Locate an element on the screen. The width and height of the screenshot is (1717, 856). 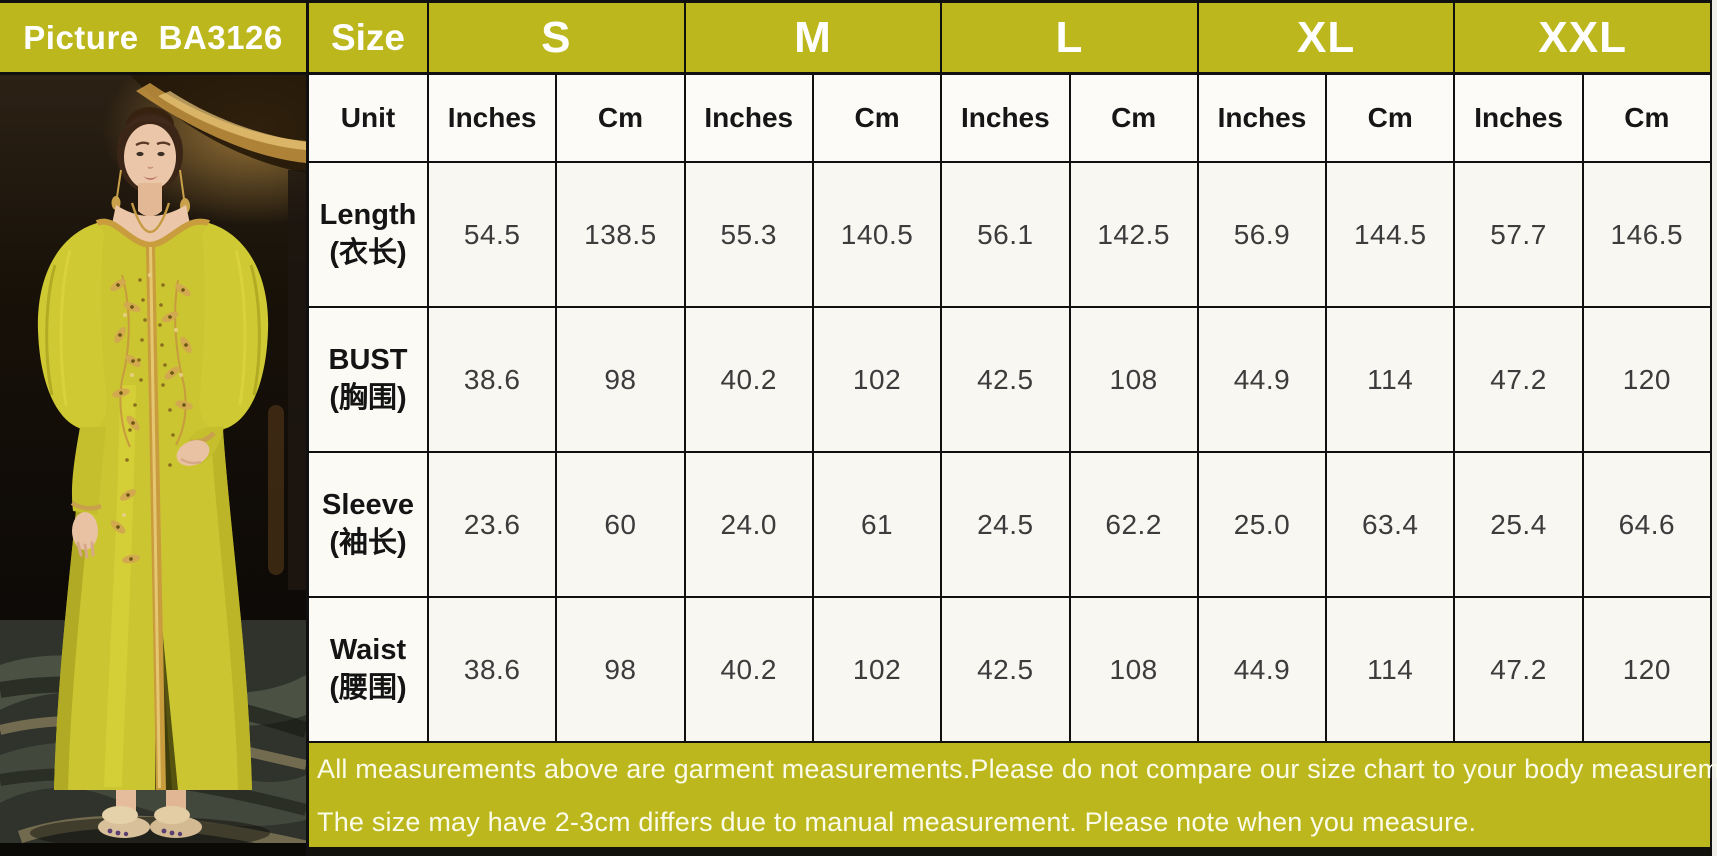
bottom-border-strip is located at coordinates (1010, 851).